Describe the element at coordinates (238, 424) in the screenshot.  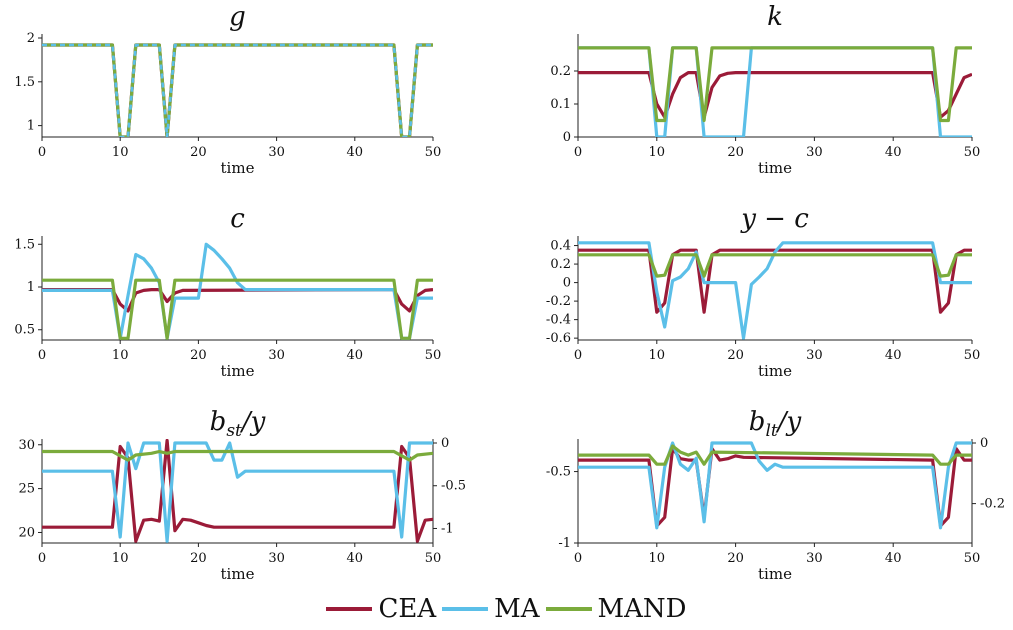
I see `panel-title: bst/y` at that location.